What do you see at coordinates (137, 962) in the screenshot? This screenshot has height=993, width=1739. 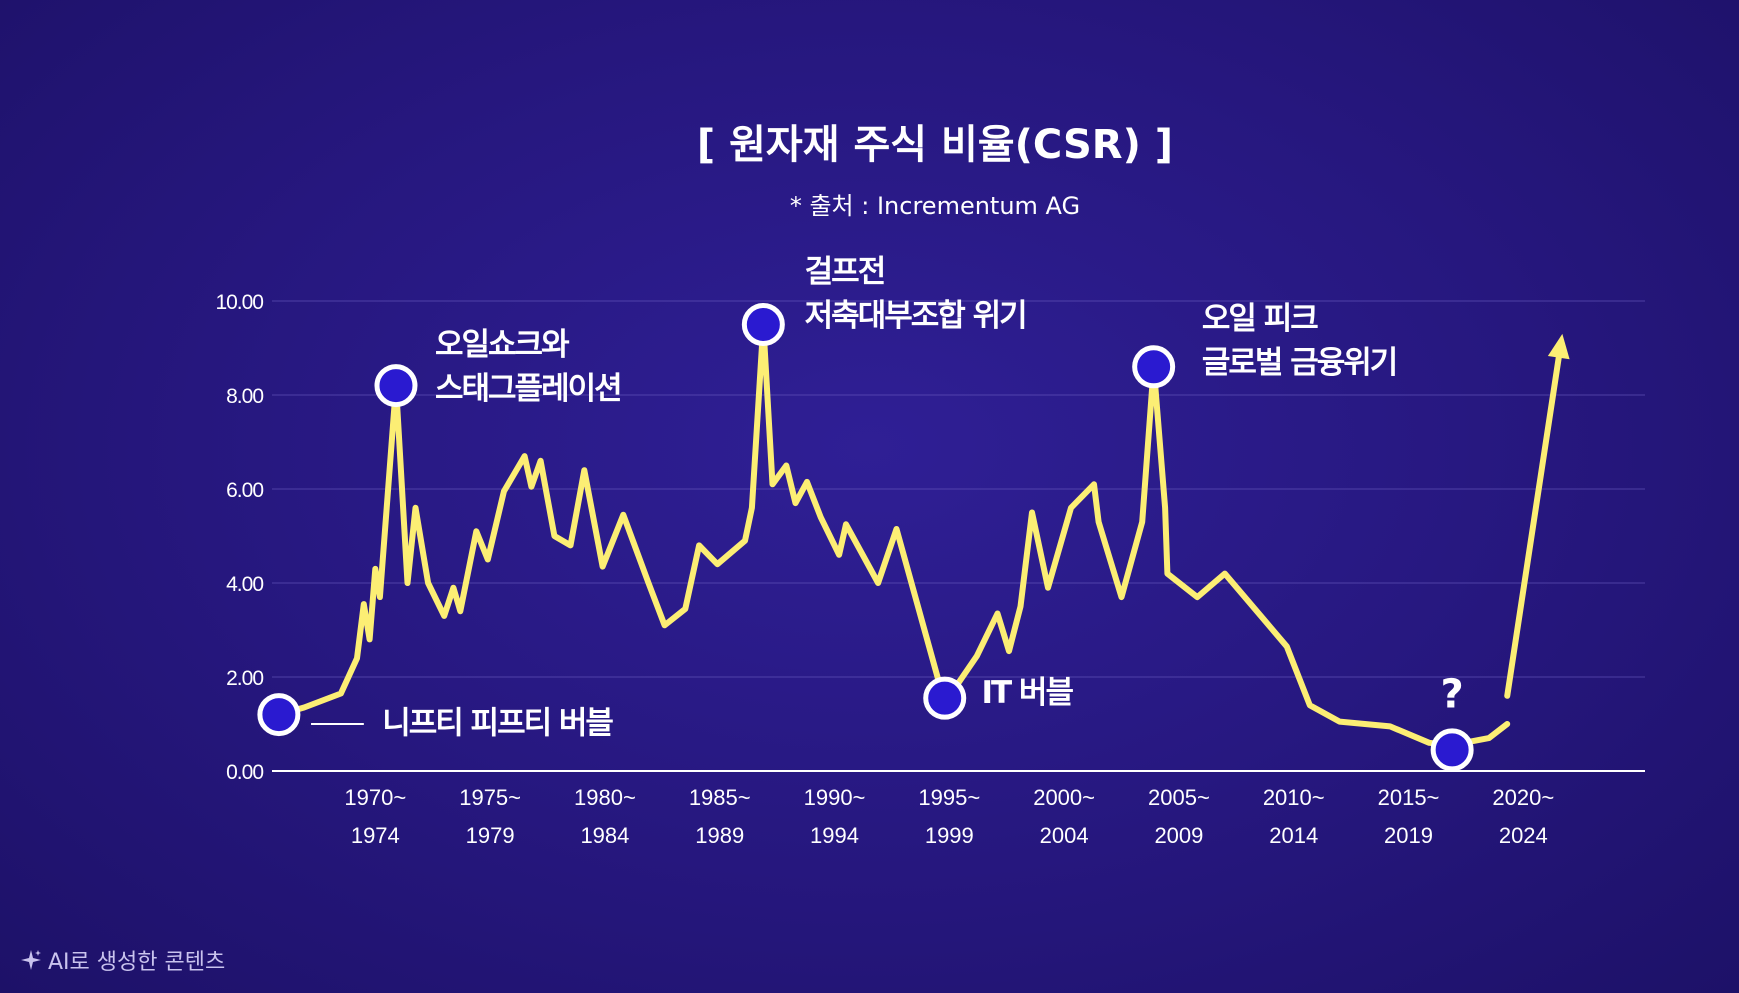 I see `watermark-text: AI로 생성한 콘텐츠` at bounding box center [137, 962].